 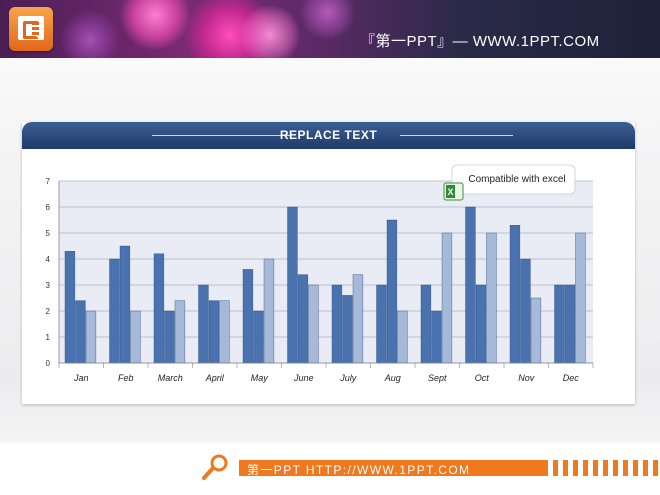 What do you see at coordinates (48, 207) in the screenshot?
I see `y-tick-label: 6` at bounding box center [48, 207].